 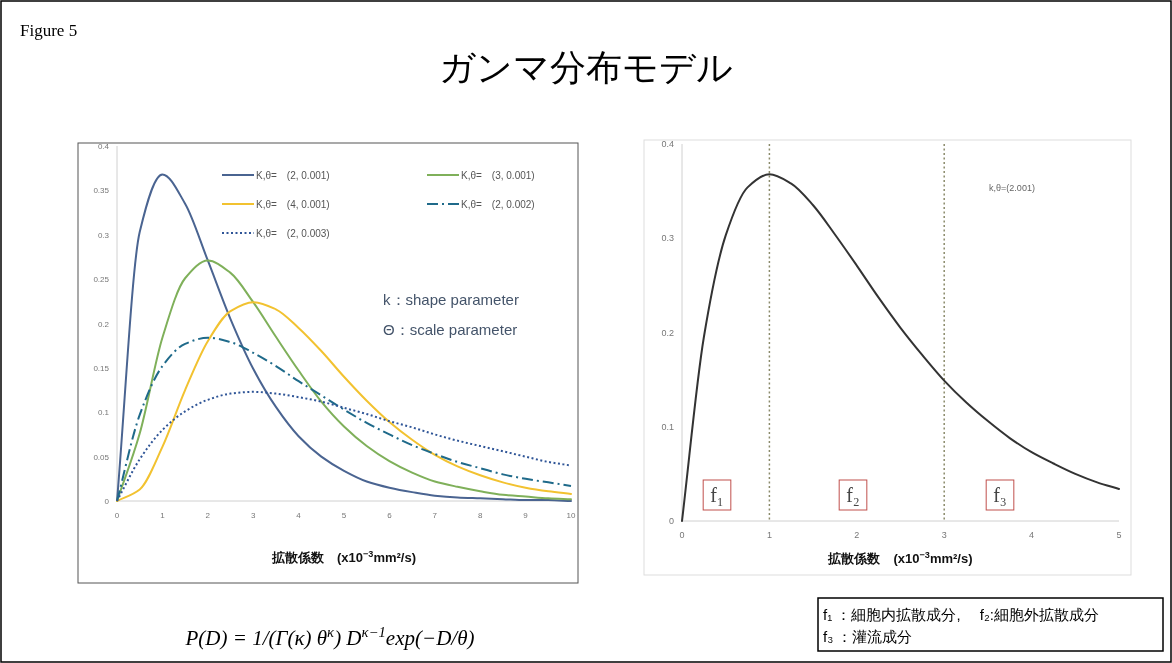 I want to click on legend-label: K,θ= (2, 0.003), so click(x=293, y=233).